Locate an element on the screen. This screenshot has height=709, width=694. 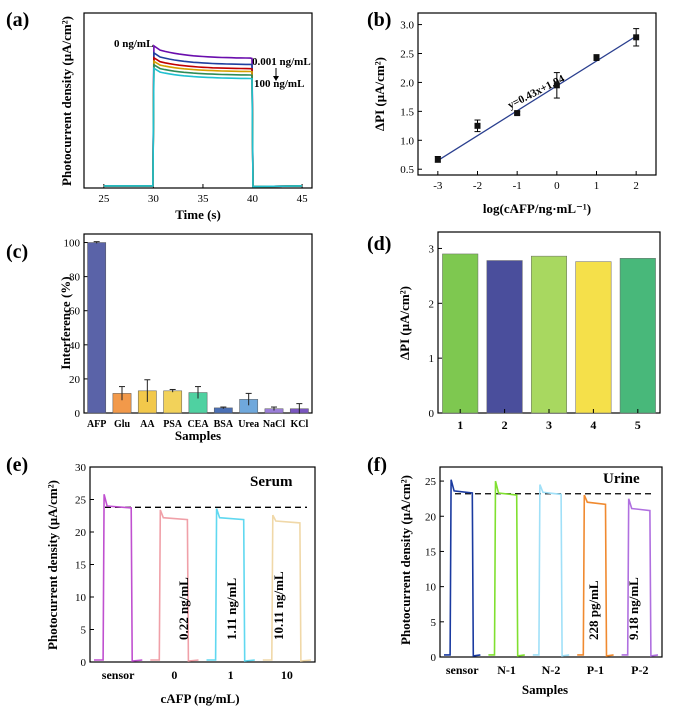
panel-b-ytick-label: 1.5 is located at coordinates (407, 112).